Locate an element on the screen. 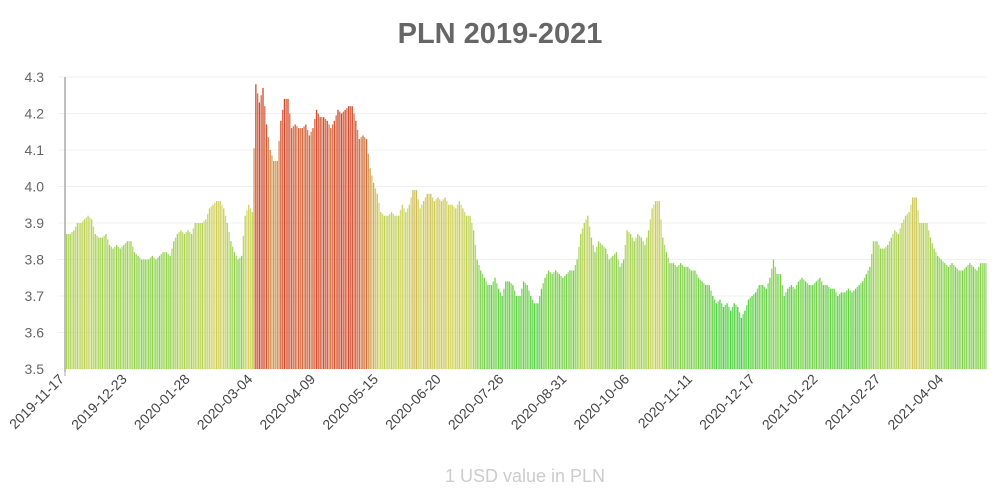  y-tick-label: 4.0 is located at coordinates (35, 187).